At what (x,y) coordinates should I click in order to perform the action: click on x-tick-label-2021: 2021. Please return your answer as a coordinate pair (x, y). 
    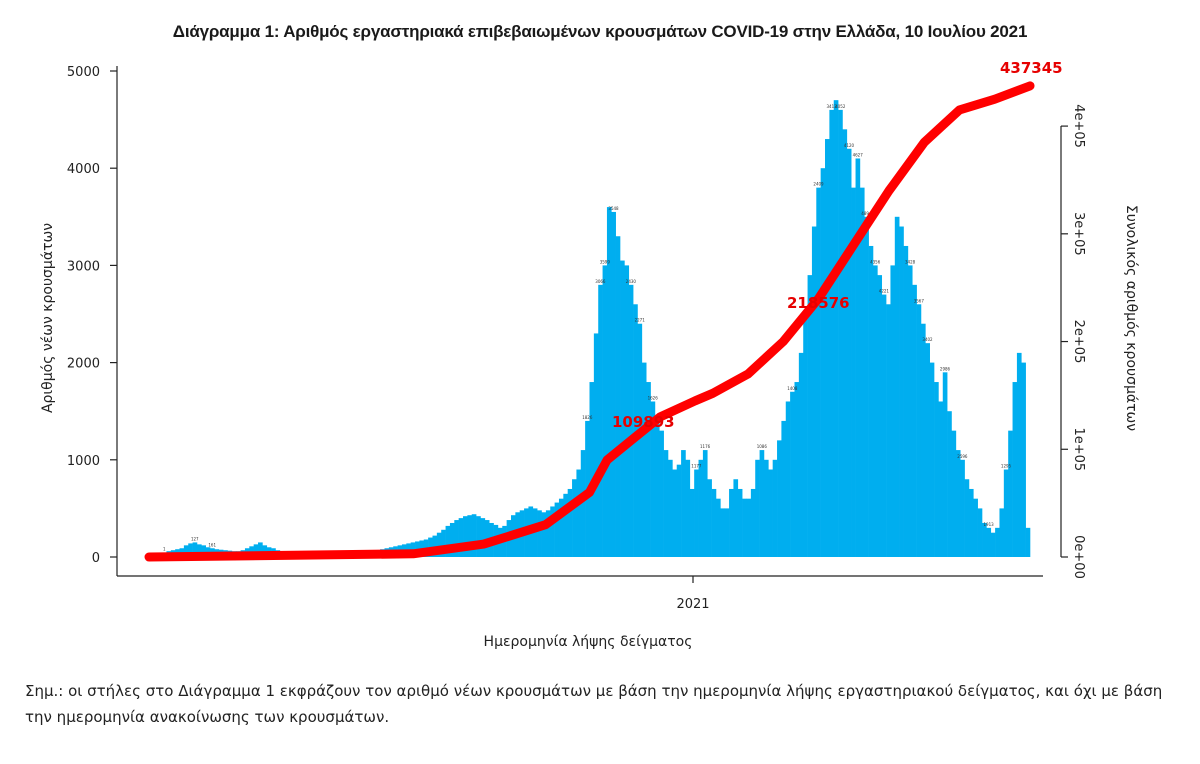
    Looking at the image, I should click on (692, 604).